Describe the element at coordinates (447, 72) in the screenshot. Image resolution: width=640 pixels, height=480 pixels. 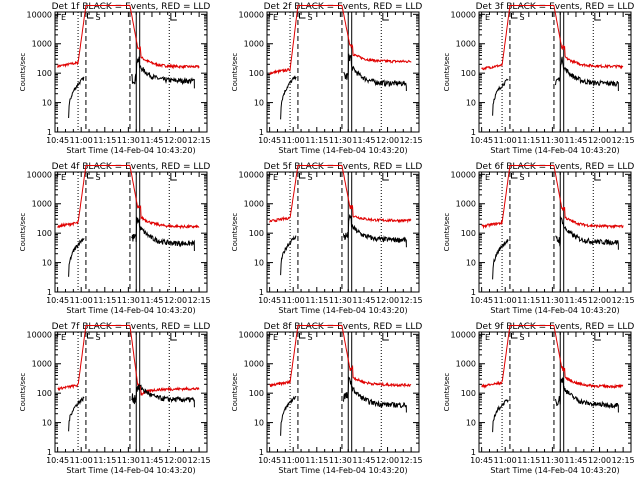
I see `chart-3-y-axis-label: Counts/sec` at that location.